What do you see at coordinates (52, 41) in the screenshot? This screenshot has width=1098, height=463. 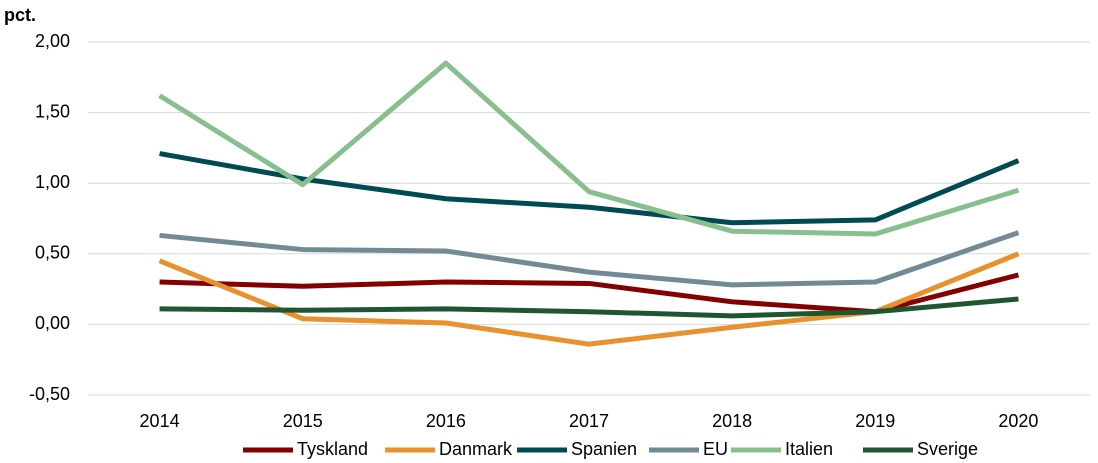 I see `y-tick-label: 2,00` at bounding box center [52, 41].